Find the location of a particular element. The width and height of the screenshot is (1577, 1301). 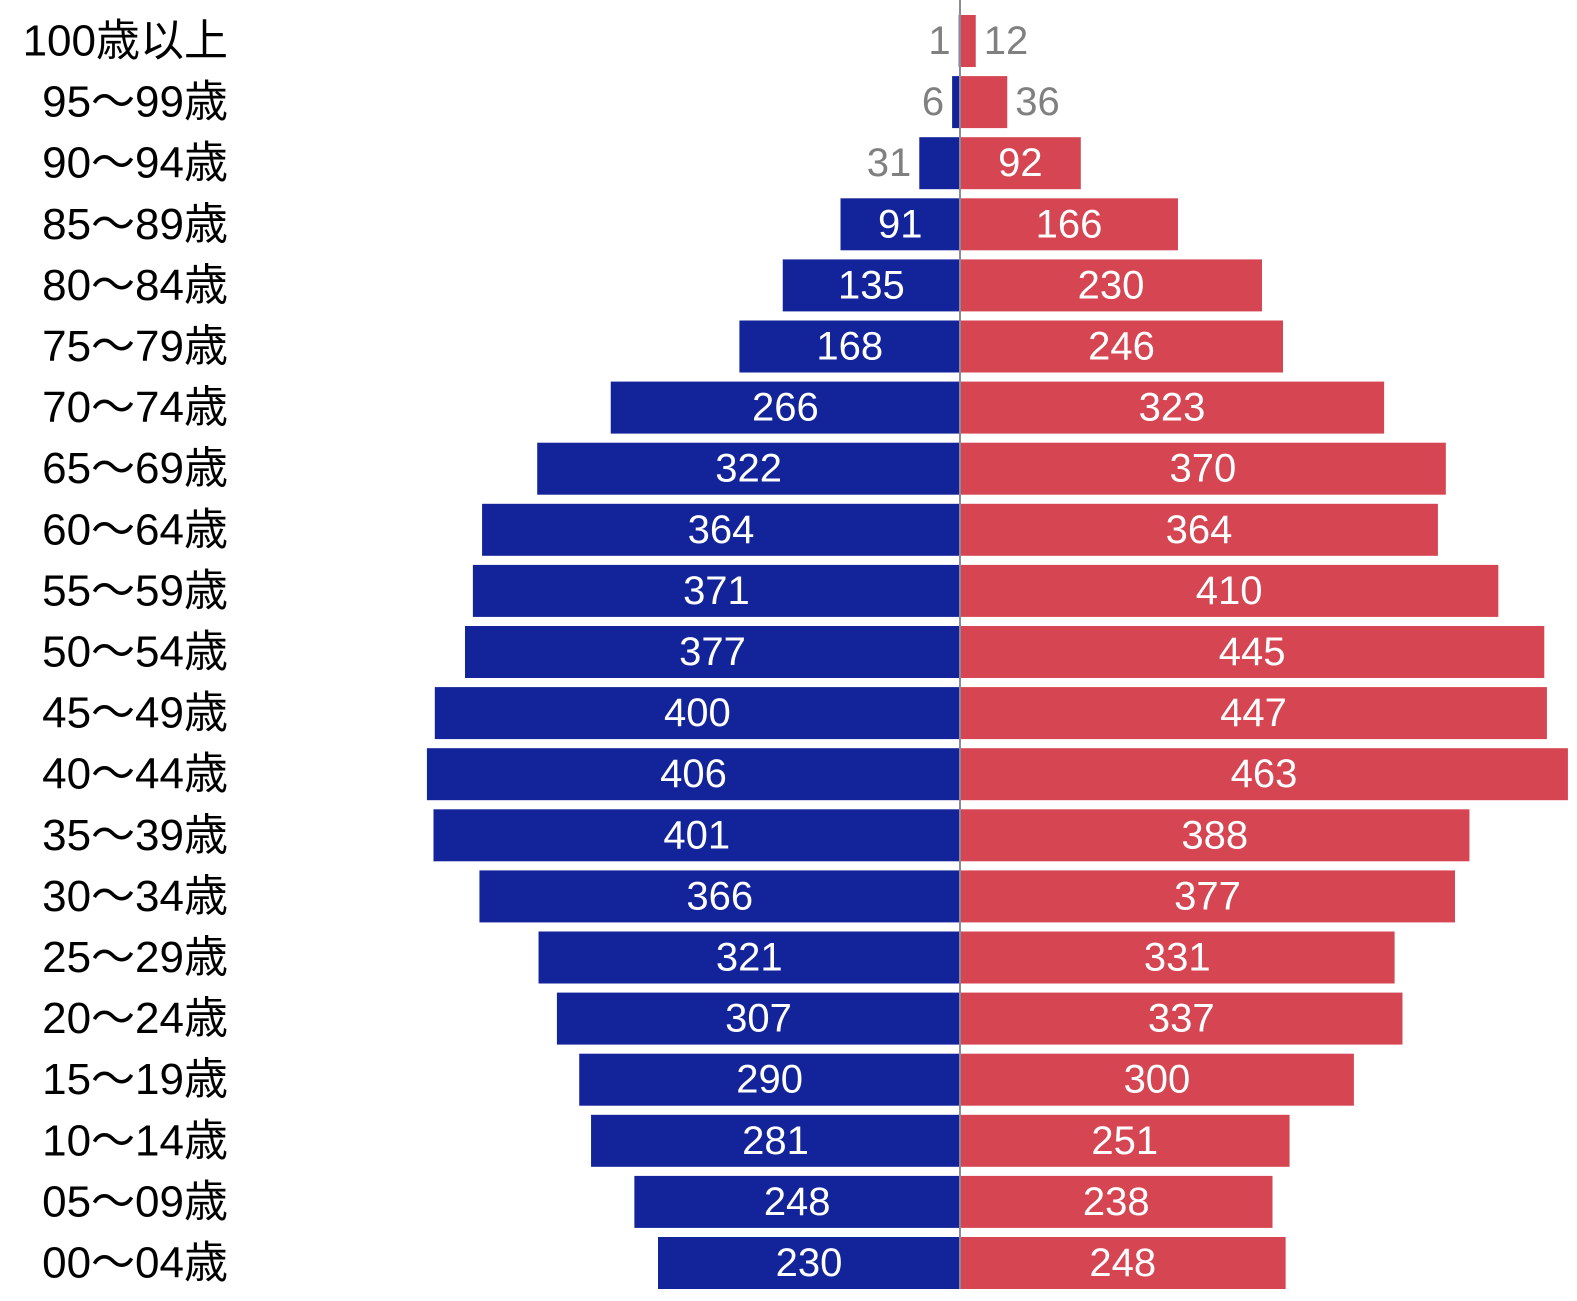

male-value-label: 248 is located at coordinates (797, 1202).